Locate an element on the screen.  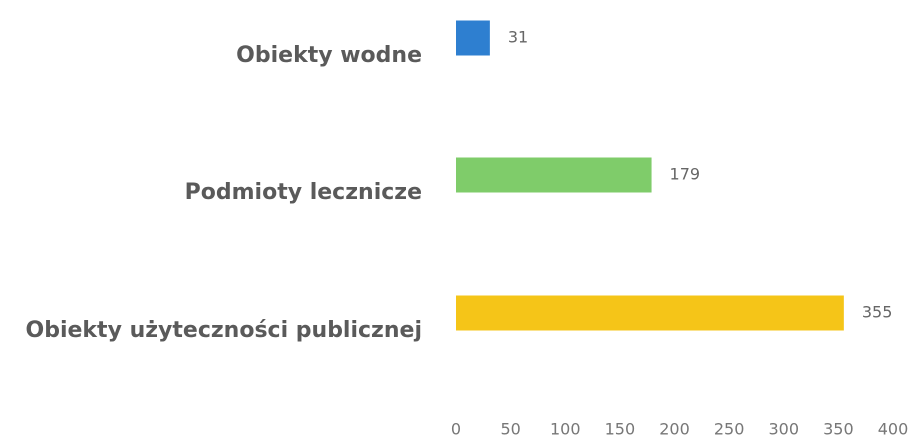
x-tick-label: 0 is located at coordinates (456, 429).